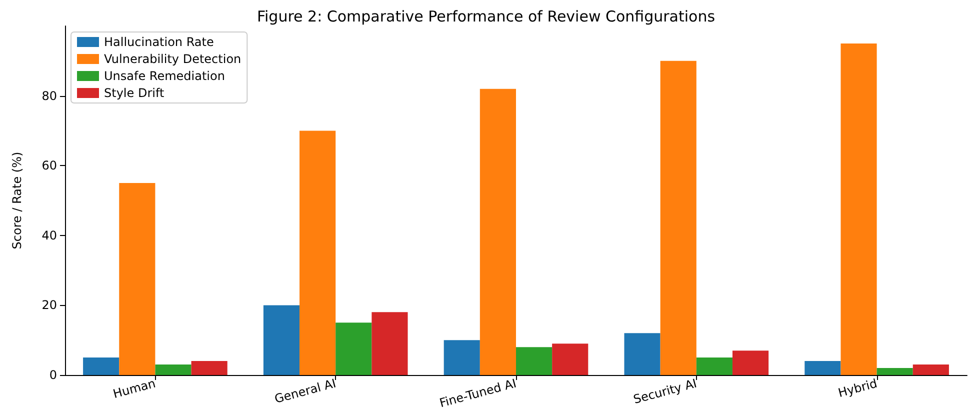  I want to click on chart-title: Figure 2: Comparative Performance of Review Configurations, so click(486, 17).